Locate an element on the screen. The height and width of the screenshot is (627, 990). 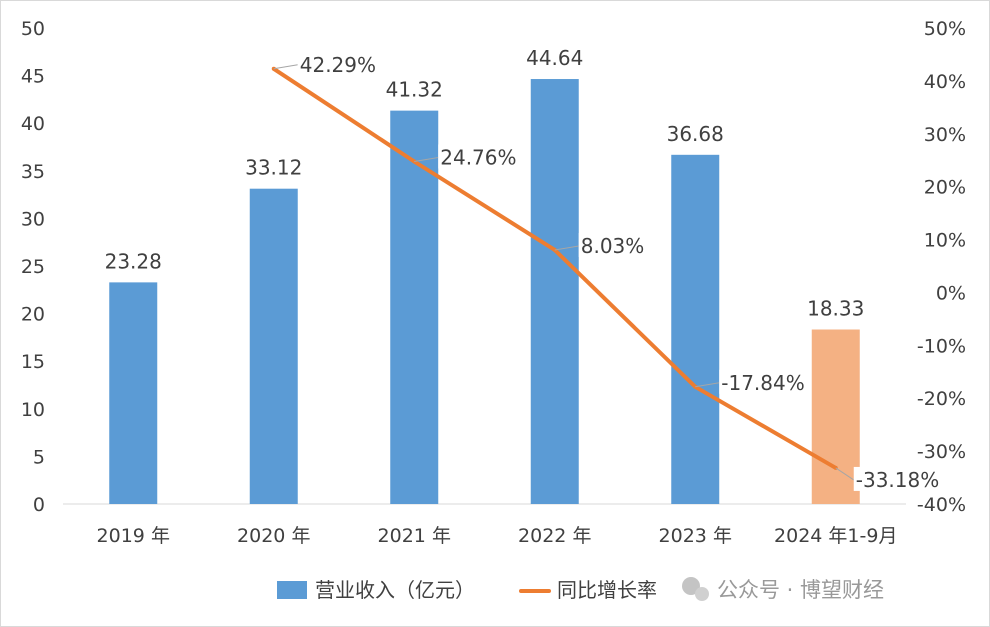
legend-label-growth: 同比增长率 is located at coordinates (607, 590).